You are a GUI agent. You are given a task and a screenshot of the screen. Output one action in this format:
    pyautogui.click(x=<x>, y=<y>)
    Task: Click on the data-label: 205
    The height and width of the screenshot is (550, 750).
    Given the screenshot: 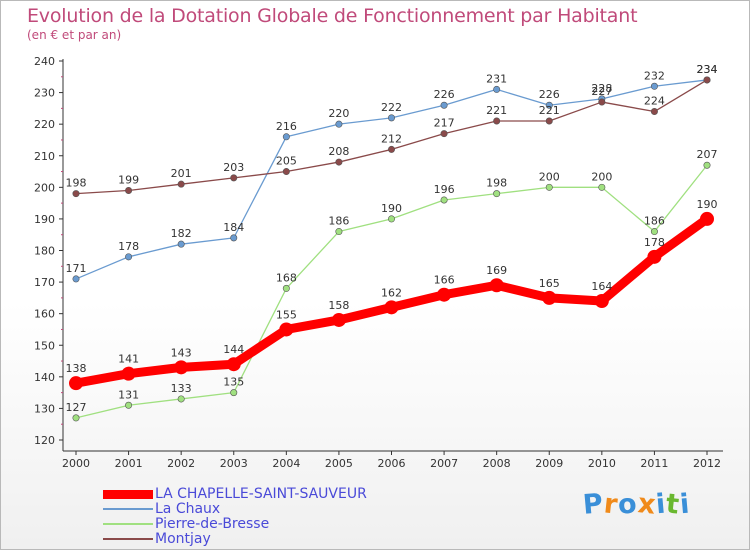 What is the action you would take?
    pyautogui.click(x=286, y=161)
    